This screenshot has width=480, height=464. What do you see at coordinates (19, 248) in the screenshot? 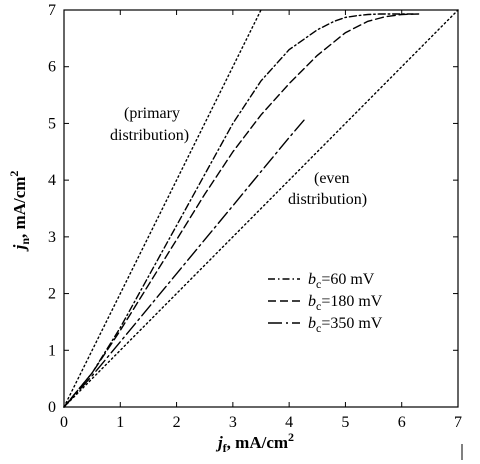
I see `y-axis-var: j` at bounding box center [19, 248].